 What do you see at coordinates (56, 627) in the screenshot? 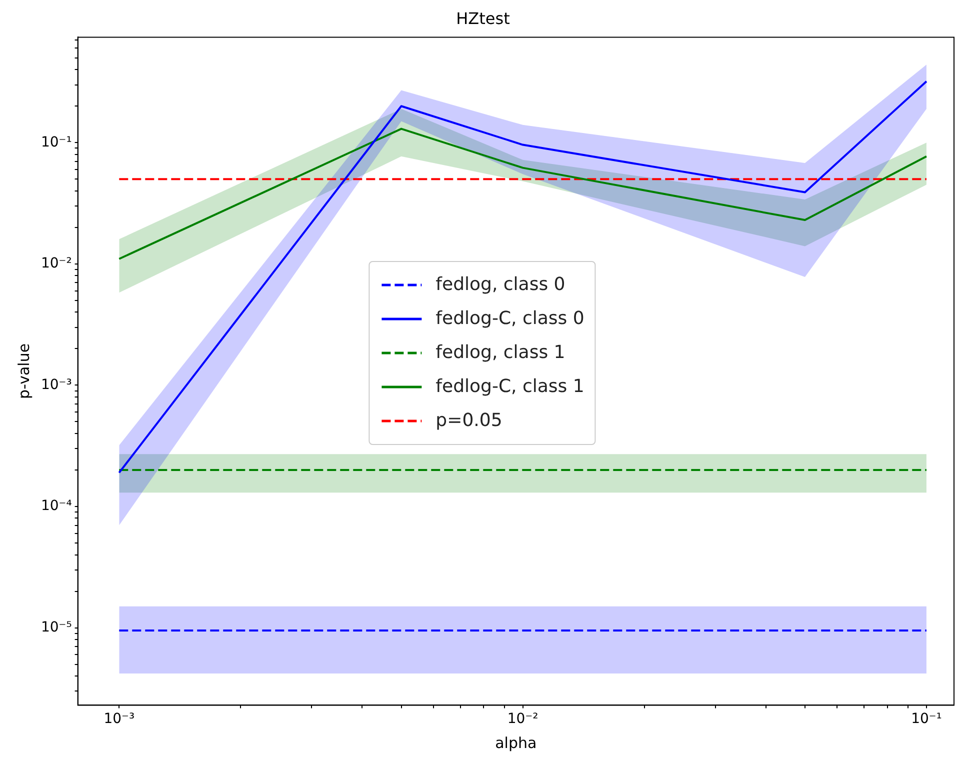
I see `y-tick-label: 10⁻⁵` at bounding box center [56, 627].